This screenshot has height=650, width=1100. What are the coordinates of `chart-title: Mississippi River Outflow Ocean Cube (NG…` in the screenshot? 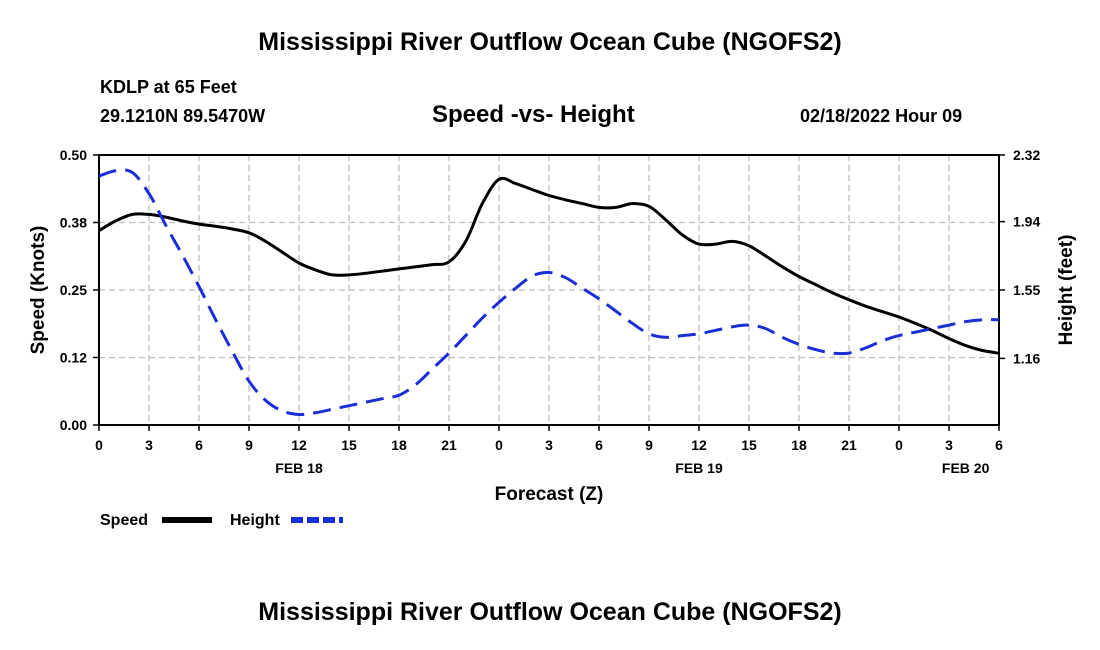 It's located at (550, 42).